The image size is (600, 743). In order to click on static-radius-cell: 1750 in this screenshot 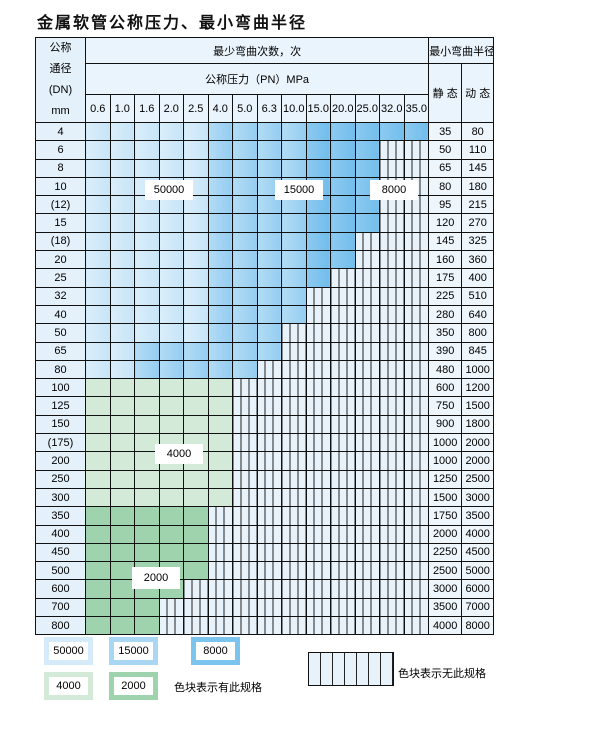, I will do `click(445, 516)`.